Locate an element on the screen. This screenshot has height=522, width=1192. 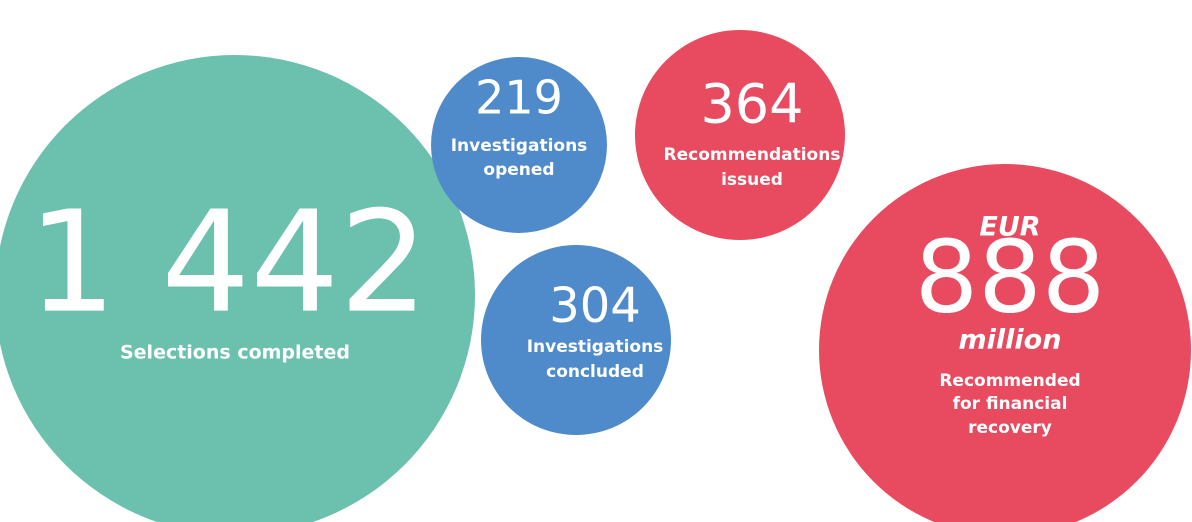
bubble-value: 1 442 is located at coordinates (228, 263).